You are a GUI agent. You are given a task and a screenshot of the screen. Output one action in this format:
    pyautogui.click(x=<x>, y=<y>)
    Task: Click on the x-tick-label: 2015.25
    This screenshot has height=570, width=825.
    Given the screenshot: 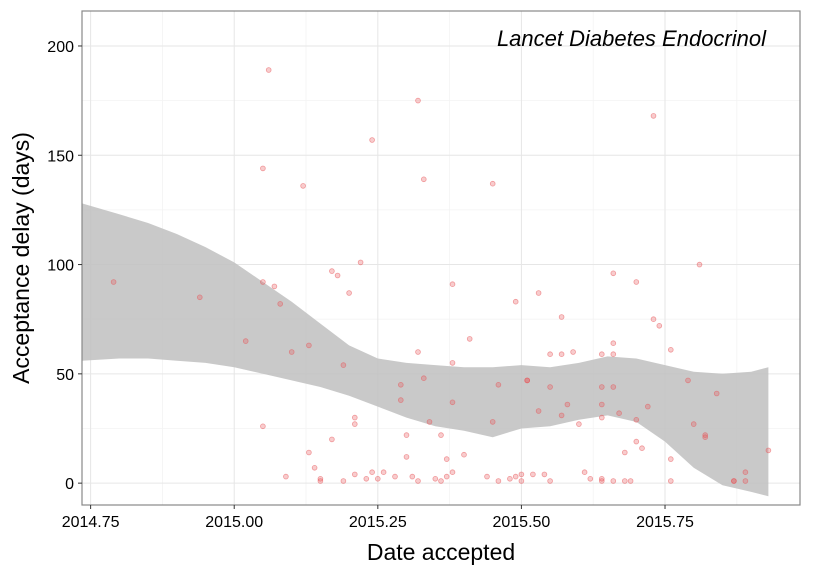 What is the action you would take?
    pyautogui.click(x=378, y=522)
    